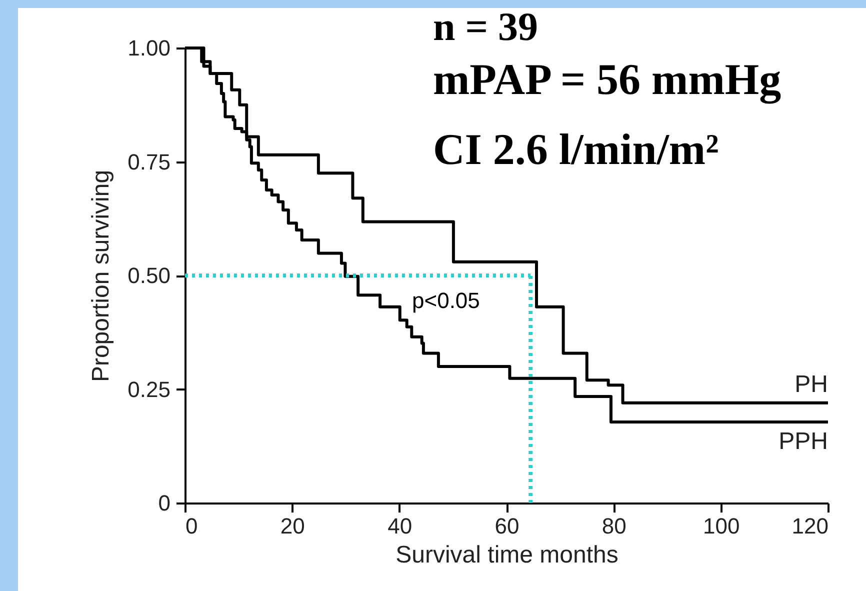 Image resolution: width=866 pixels, height=591 pixels. Describe the element at coordinates (485, 26) in the screenshot. I see `annotation: n = 39` at that location.